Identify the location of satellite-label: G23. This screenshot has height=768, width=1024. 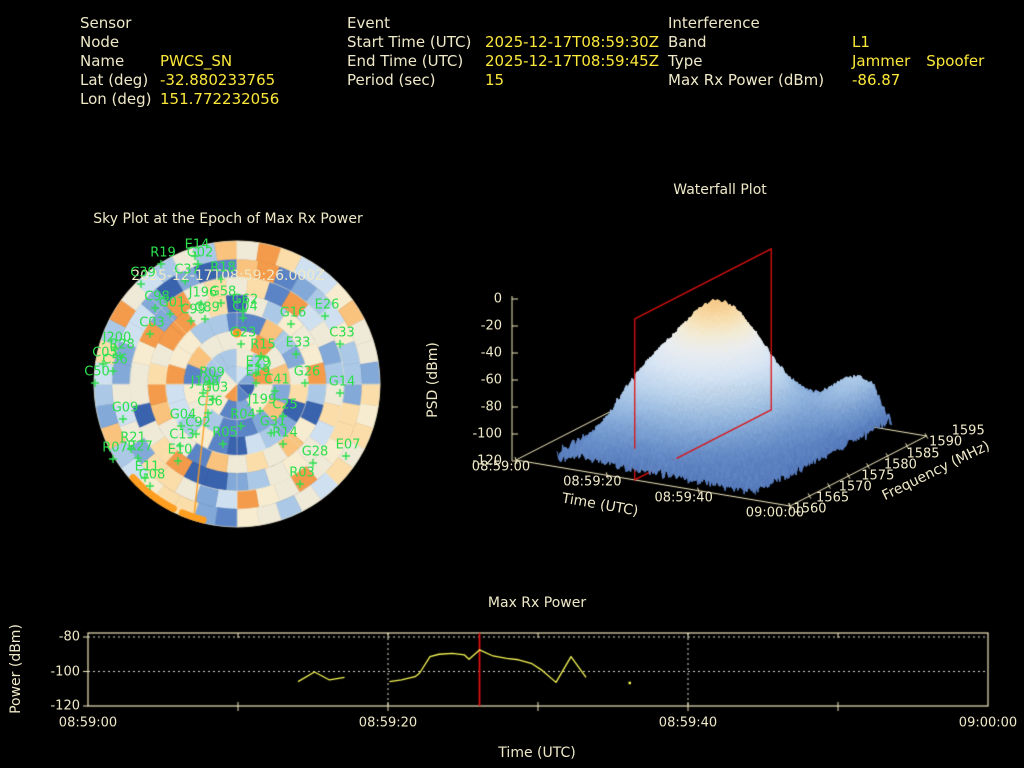
(243, 333).